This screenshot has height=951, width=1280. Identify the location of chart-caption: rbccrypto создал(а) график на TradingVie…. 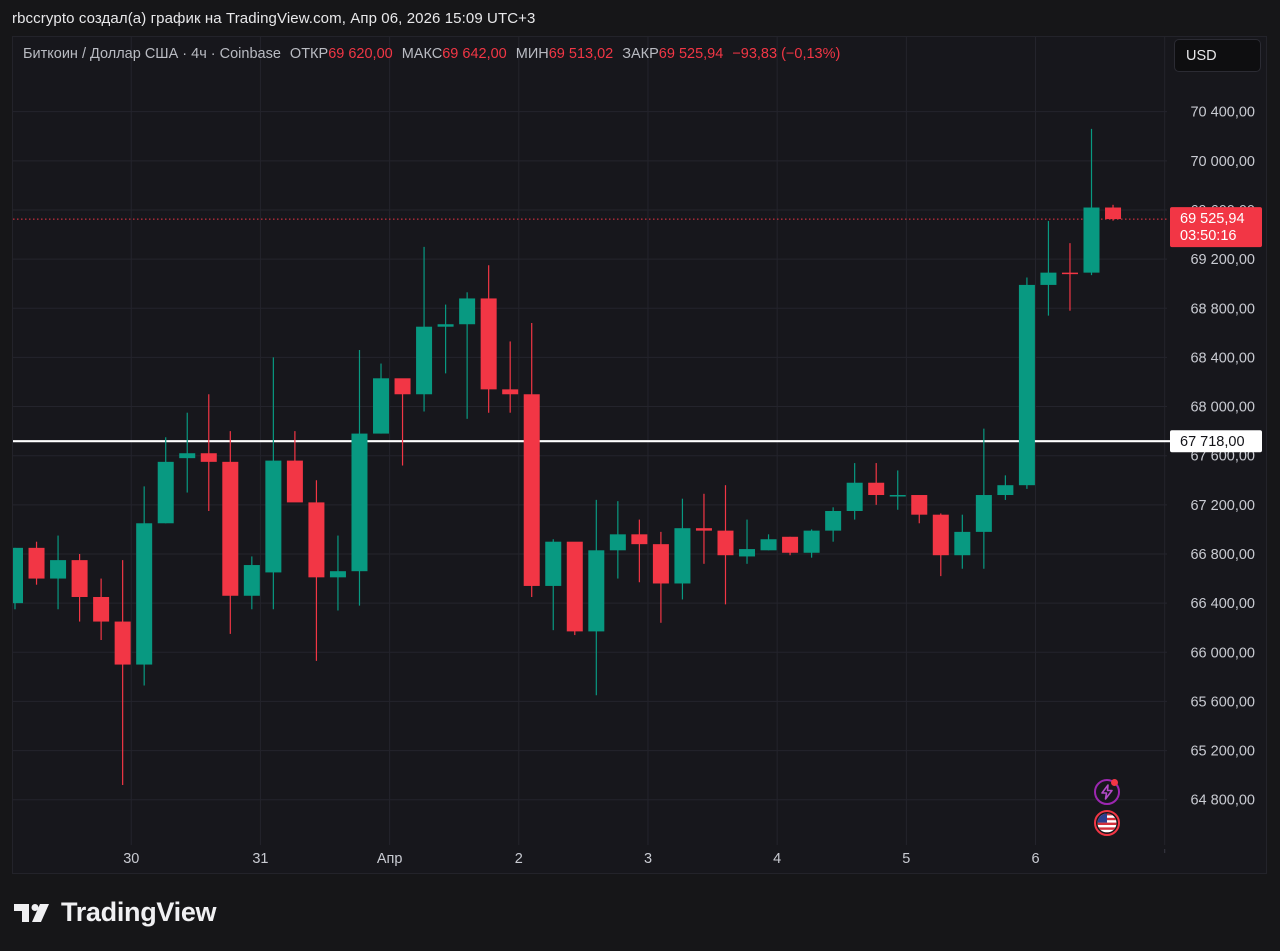
(274, 18).